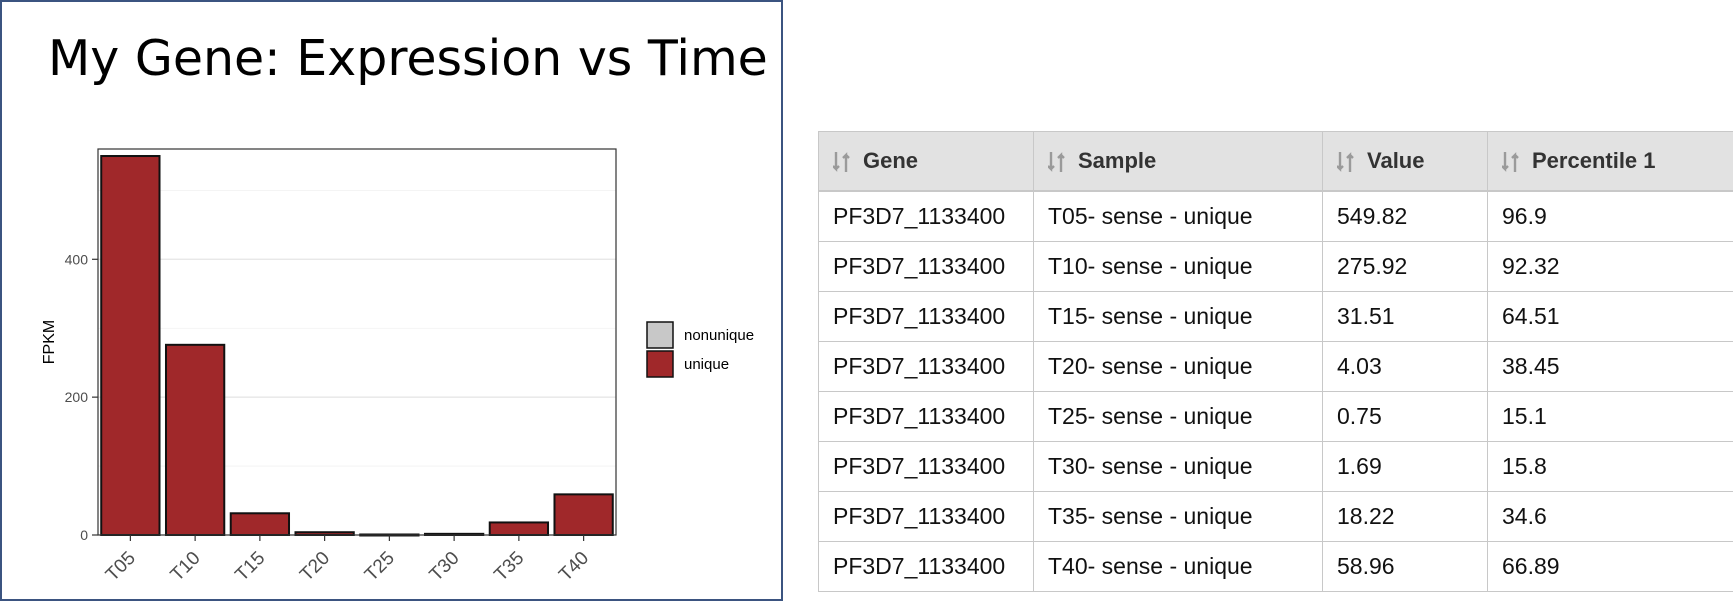  I want to click on y-axis-label: FPKM, so click(49, 342).